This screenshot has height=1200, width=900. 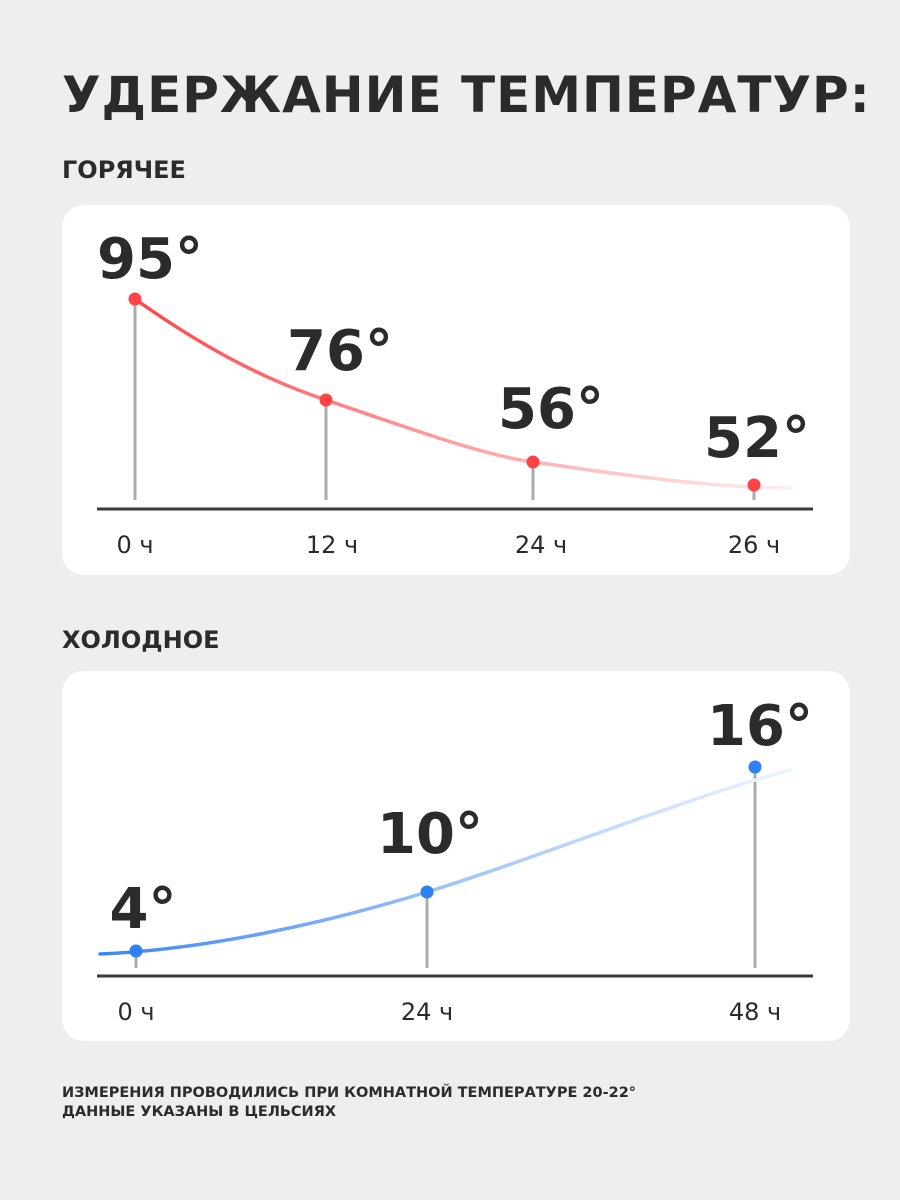 What do you see at coordinates (462, 393) in the screenshot?
I see `hot-series-line` at bounding box center [462, 393].